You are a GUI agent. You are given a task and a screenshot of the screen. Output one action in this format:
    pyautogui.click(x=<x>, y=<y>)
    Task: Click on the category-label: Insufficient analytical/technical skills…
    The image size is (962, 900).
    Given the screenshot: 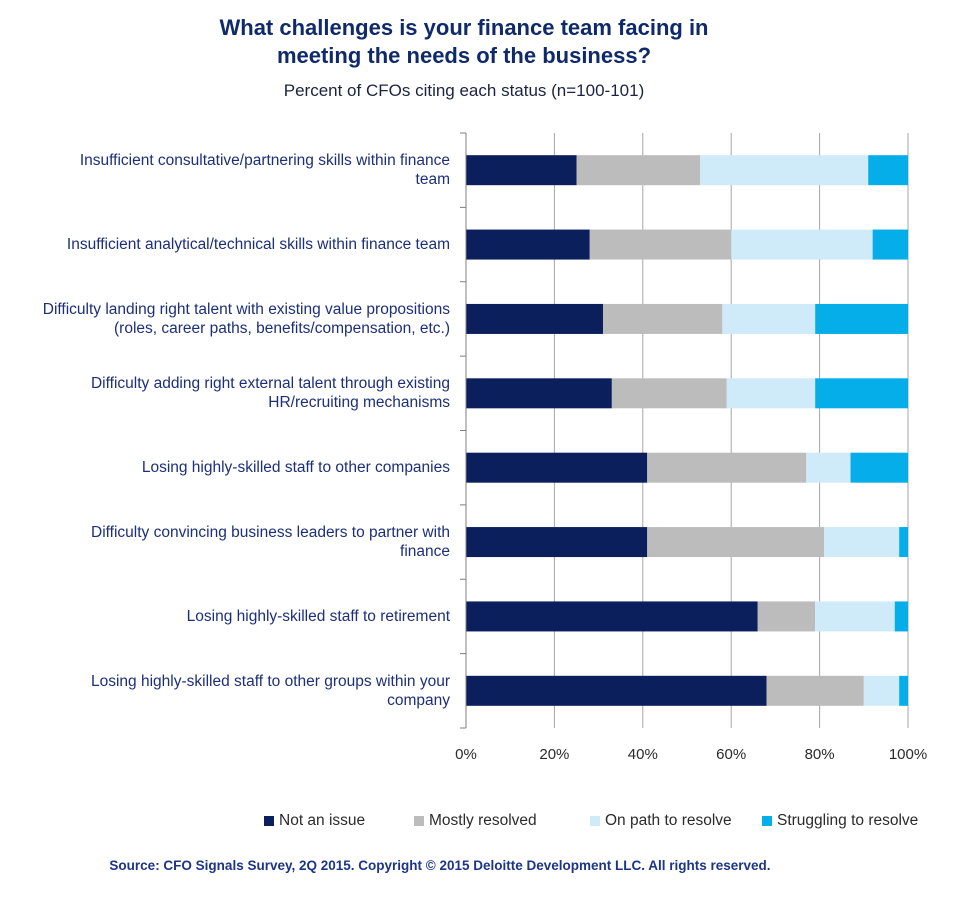 What is the action you would take?
    pyautogui.click(x=225, y=244)
    